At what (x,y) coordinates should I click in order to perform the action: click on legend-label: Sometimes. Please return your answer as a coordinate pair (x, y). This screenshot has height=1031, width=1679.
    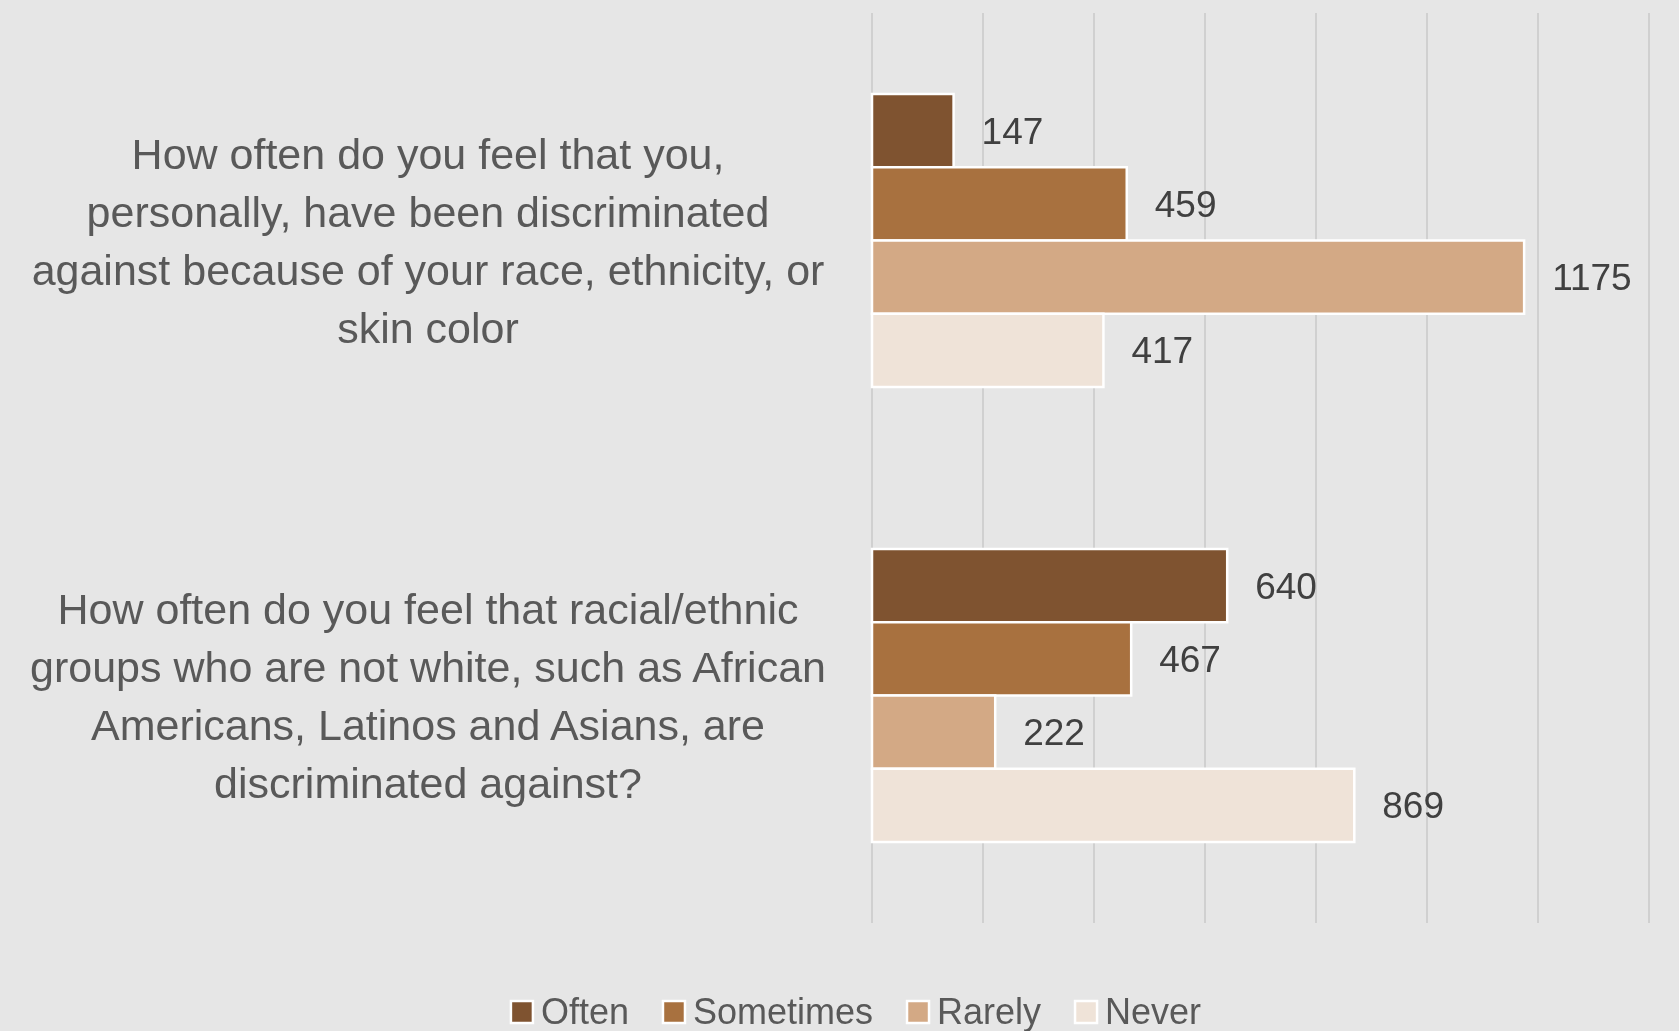
    Looking at the image, I should click on (783, 1011).